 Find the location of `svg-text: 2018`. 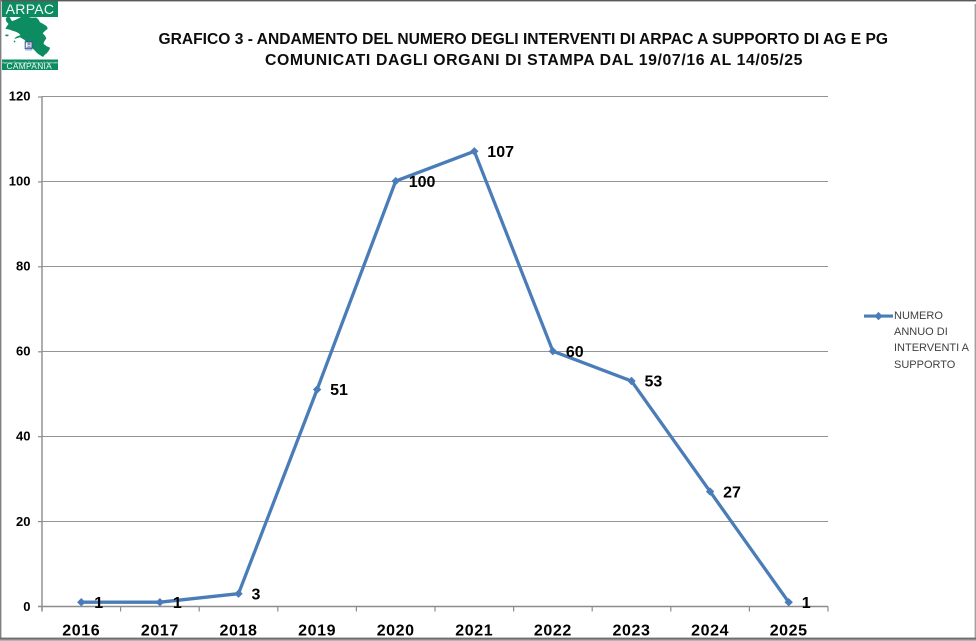

svg-text: 2018 is located at coordinates (239, 631).